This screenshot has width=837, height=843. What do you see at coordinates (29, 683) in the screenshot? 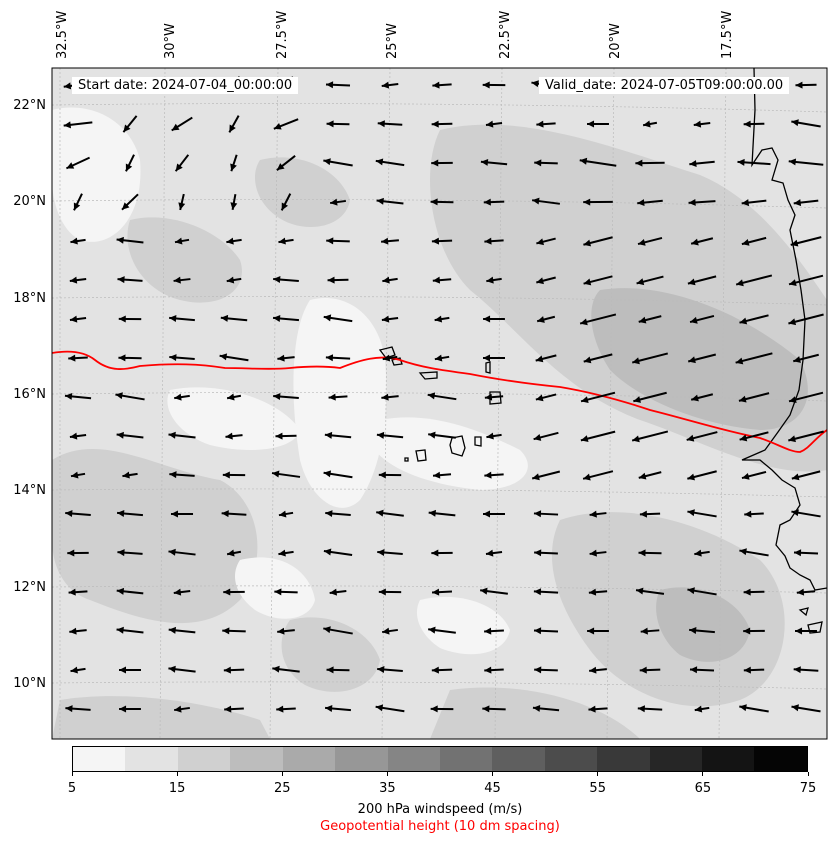
I see `lat-label-10n: 10°N` at bounding box center [29, 683].